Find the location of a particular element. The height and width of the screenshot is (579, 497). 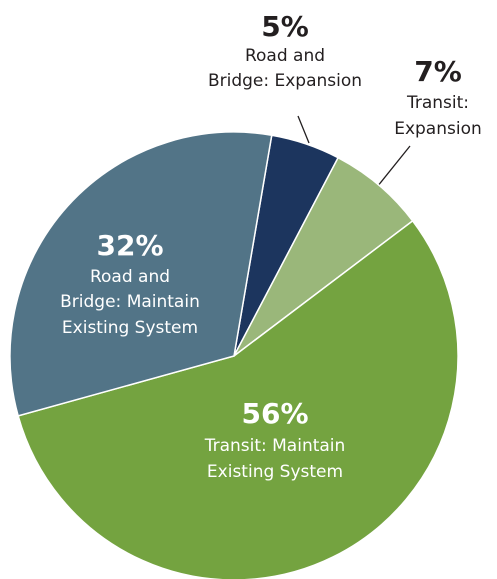

label-line: Transit: Maintain is located at coordinates (275, 446).